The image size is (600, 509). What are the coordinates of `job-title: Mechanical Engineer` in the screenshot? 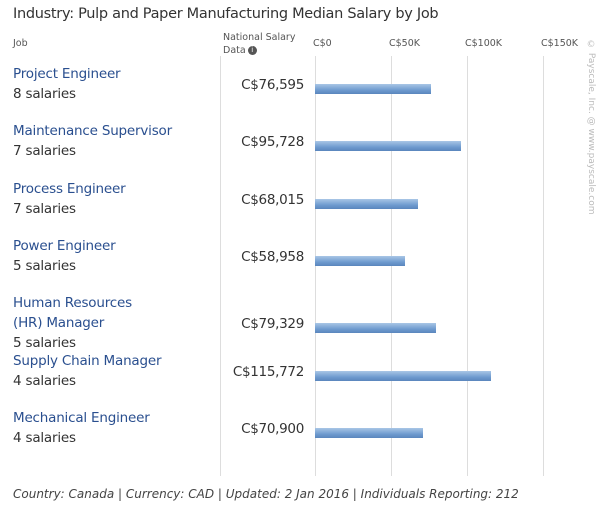 It's located at (81, 417).